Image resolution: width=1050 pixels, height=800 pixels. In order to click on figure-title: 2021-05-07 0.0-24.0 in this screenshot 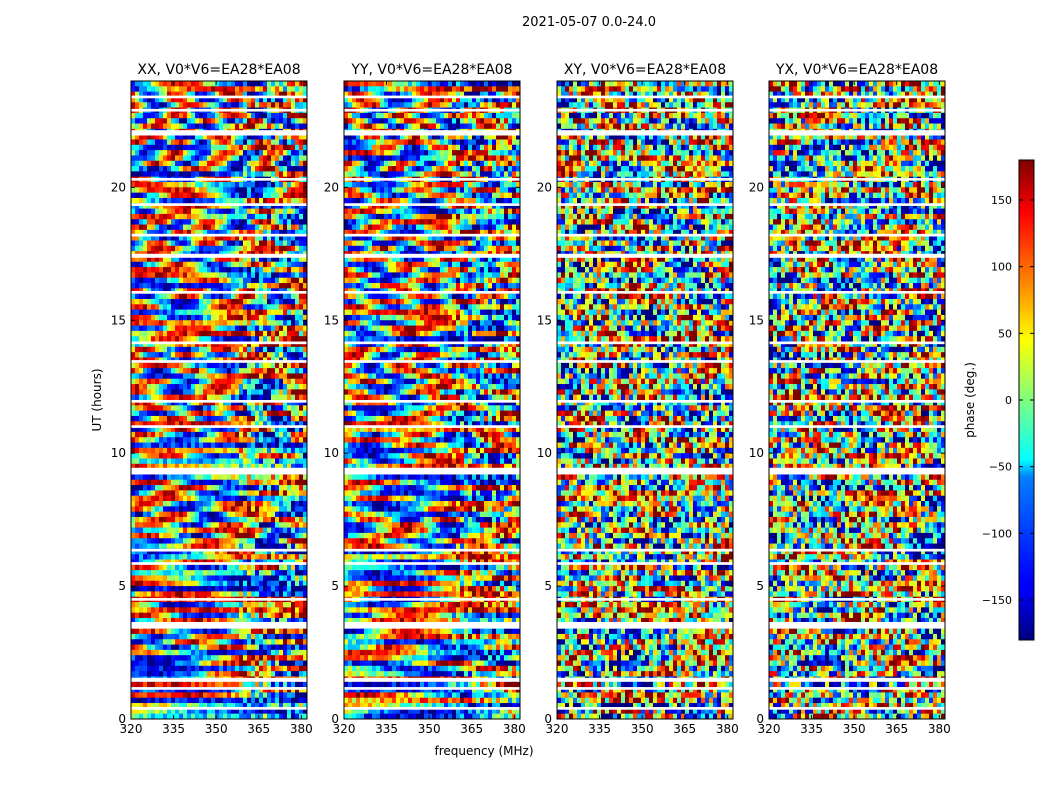, I will do `click(589, 22)`.